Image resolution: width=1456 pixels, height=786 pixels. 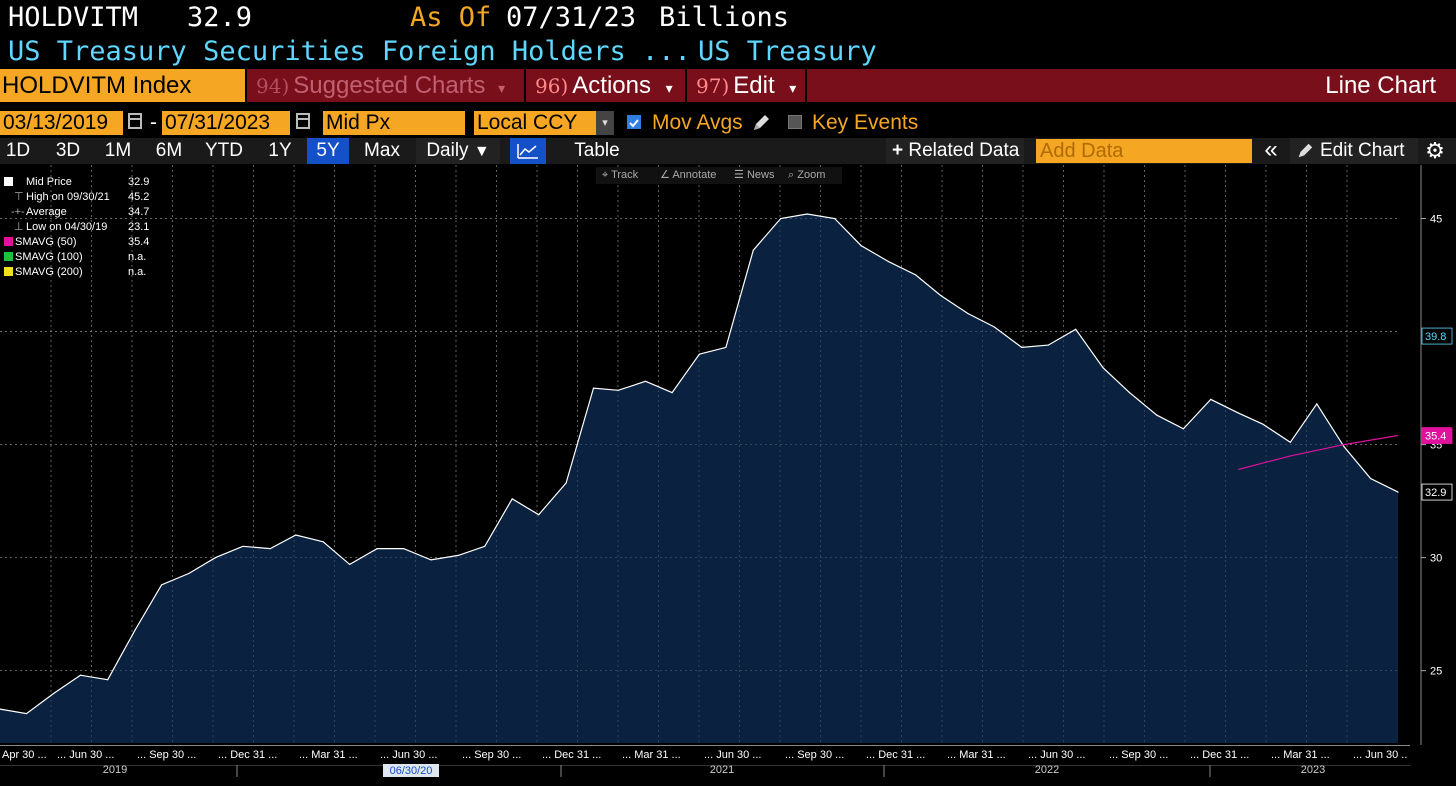 What do you see at coordinates (535, 123) in the screenshot?
I see `currency-select: Local CCY` at bounding box center [535, 123].